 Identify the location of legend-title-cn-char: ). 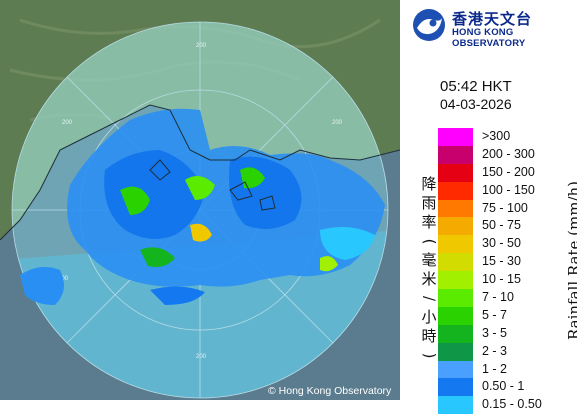
(429, 355).